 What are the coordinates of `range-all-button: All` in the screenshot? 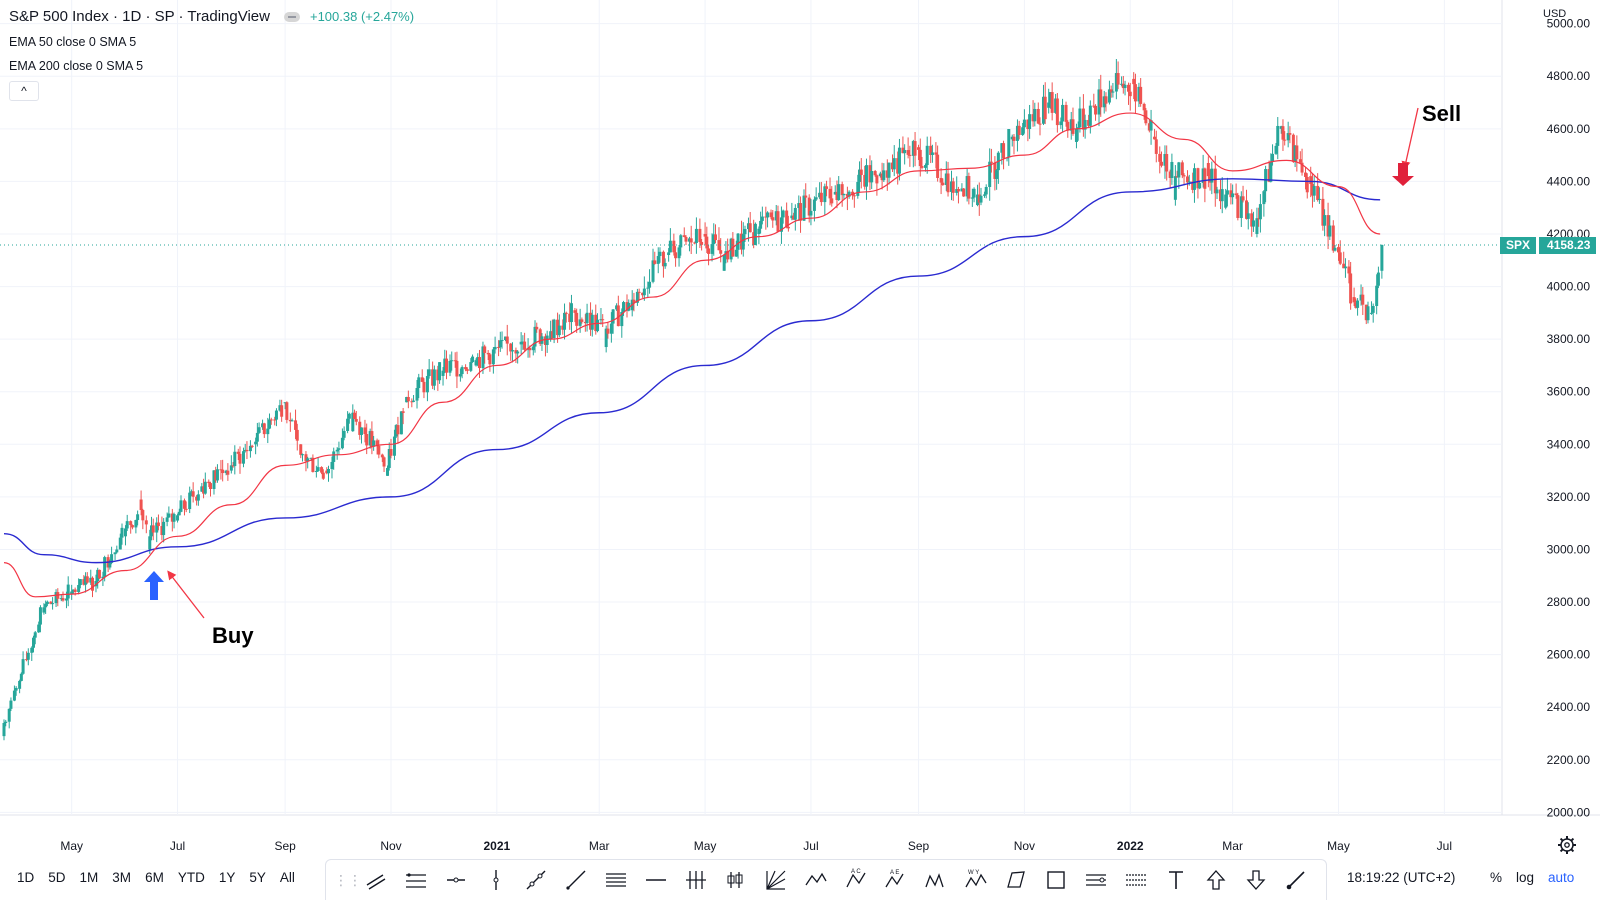 It's located at (287, 877).